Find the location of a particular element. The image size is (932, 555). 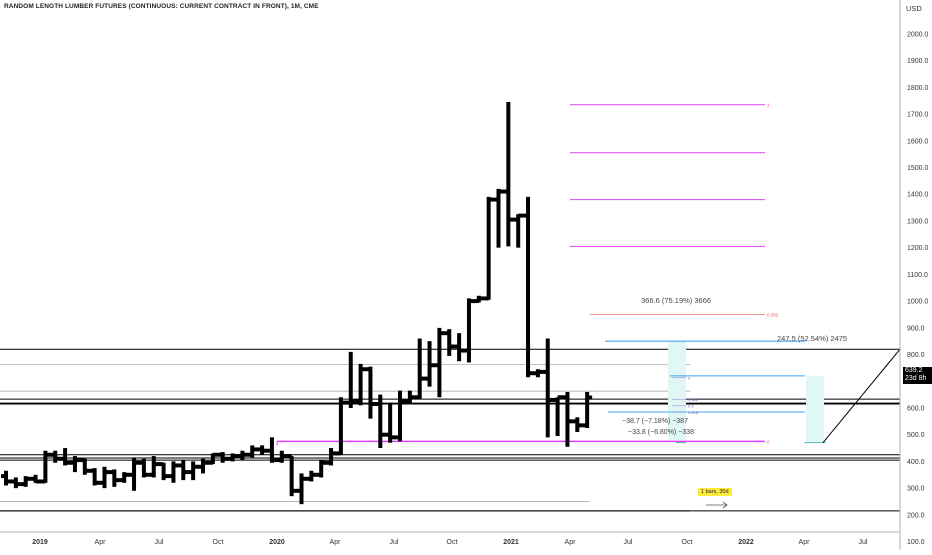

price-tick-label: 1200.0 is located at coordinates (918, 248).